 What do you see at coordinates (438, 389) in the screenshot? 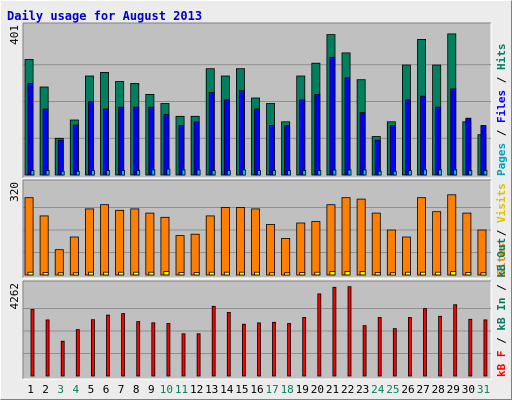
I see `x-tick-label: 28` at bounding box center [438, 389].